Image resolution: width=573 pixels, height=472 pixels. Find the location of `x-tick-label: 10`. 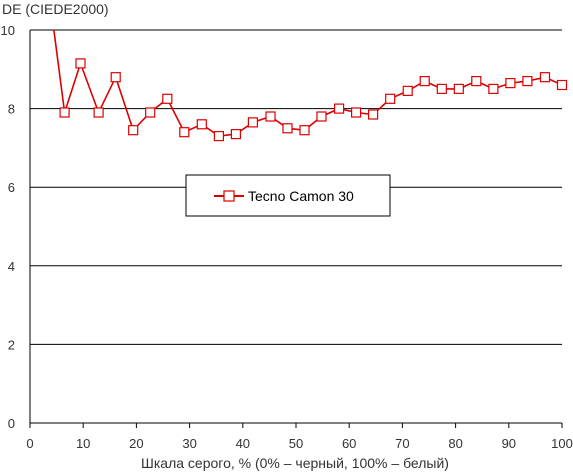

x-tick-label: 10 is located at coordinates (83, 443).